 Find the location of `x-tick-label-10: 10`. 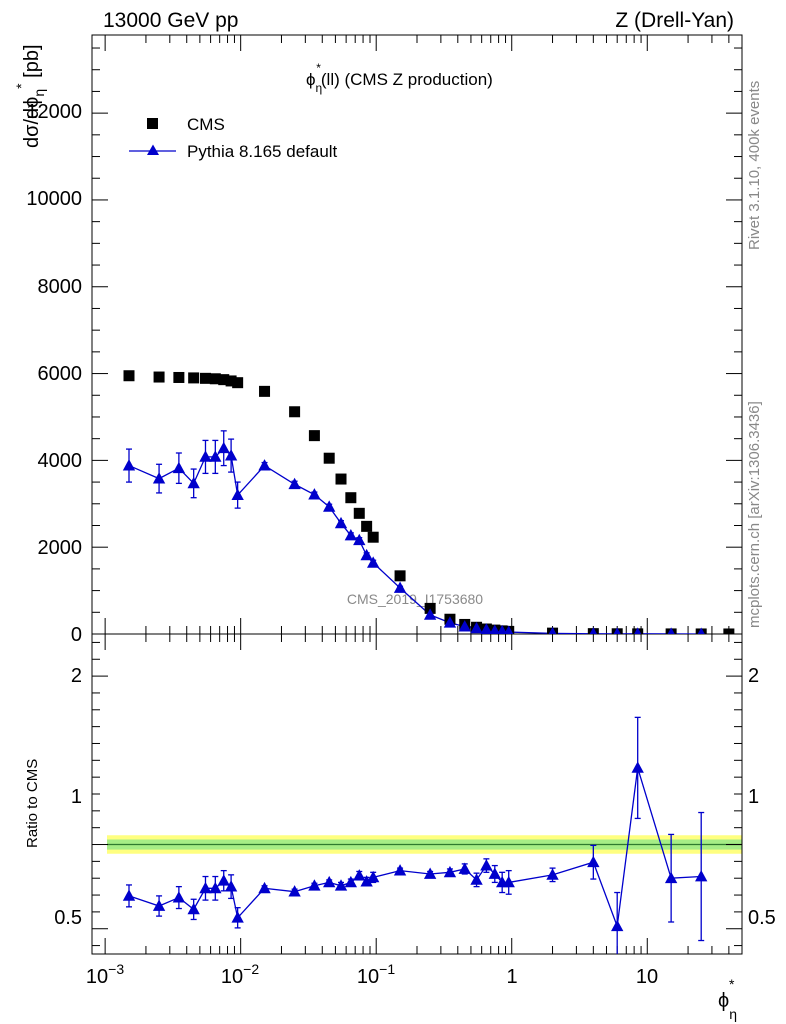

x-tick-label-10: 10 is located at coordinates (647, 977).